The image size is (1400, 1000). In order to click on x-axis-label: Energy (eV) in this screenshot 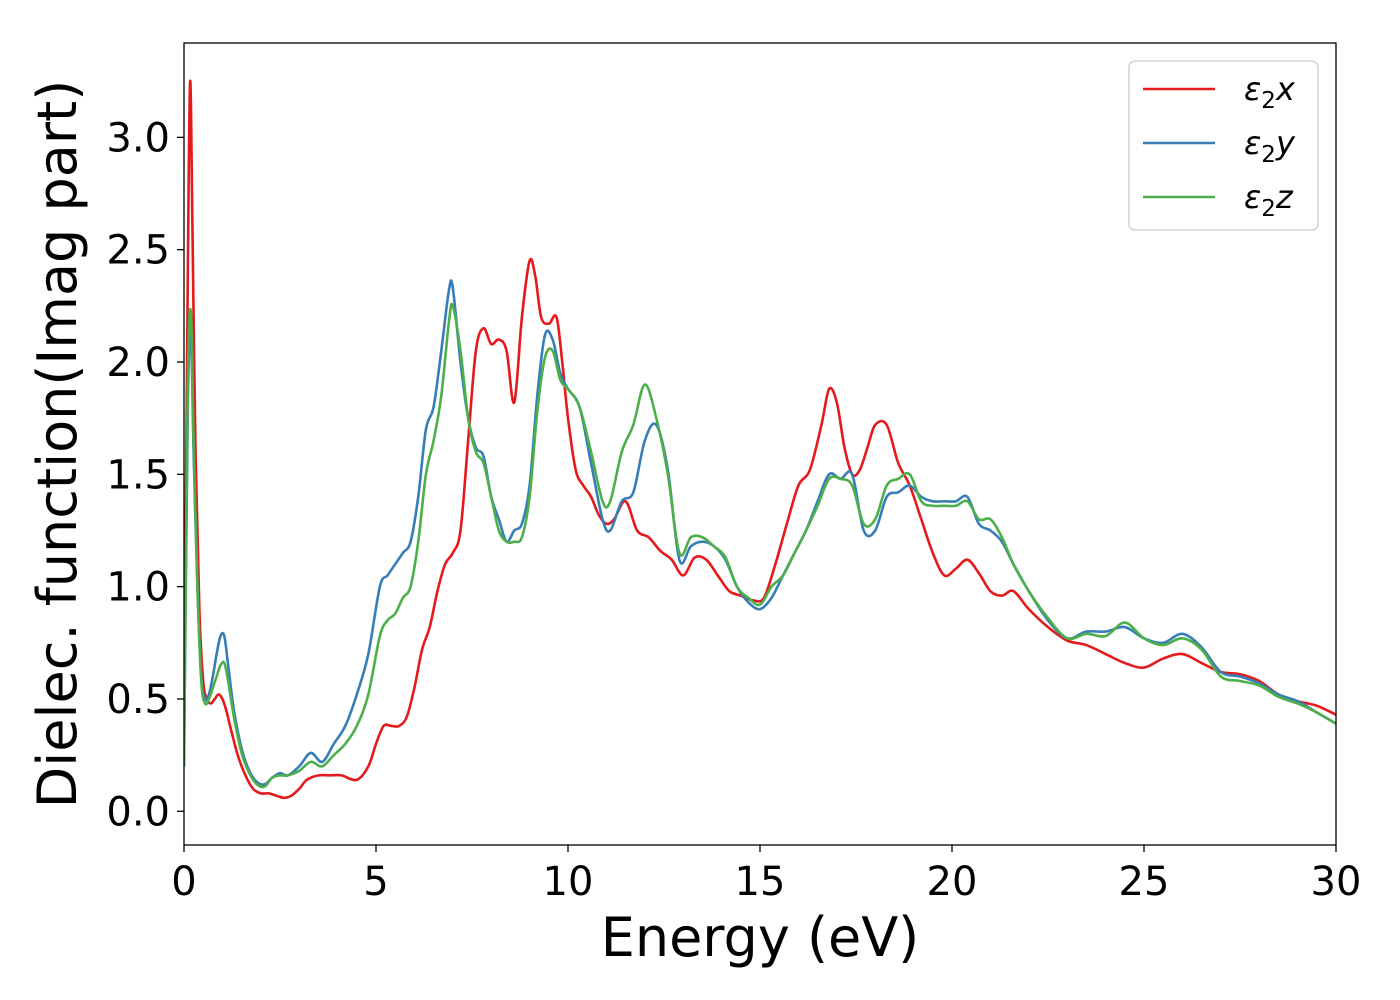, I will do `click(760, 937)`.